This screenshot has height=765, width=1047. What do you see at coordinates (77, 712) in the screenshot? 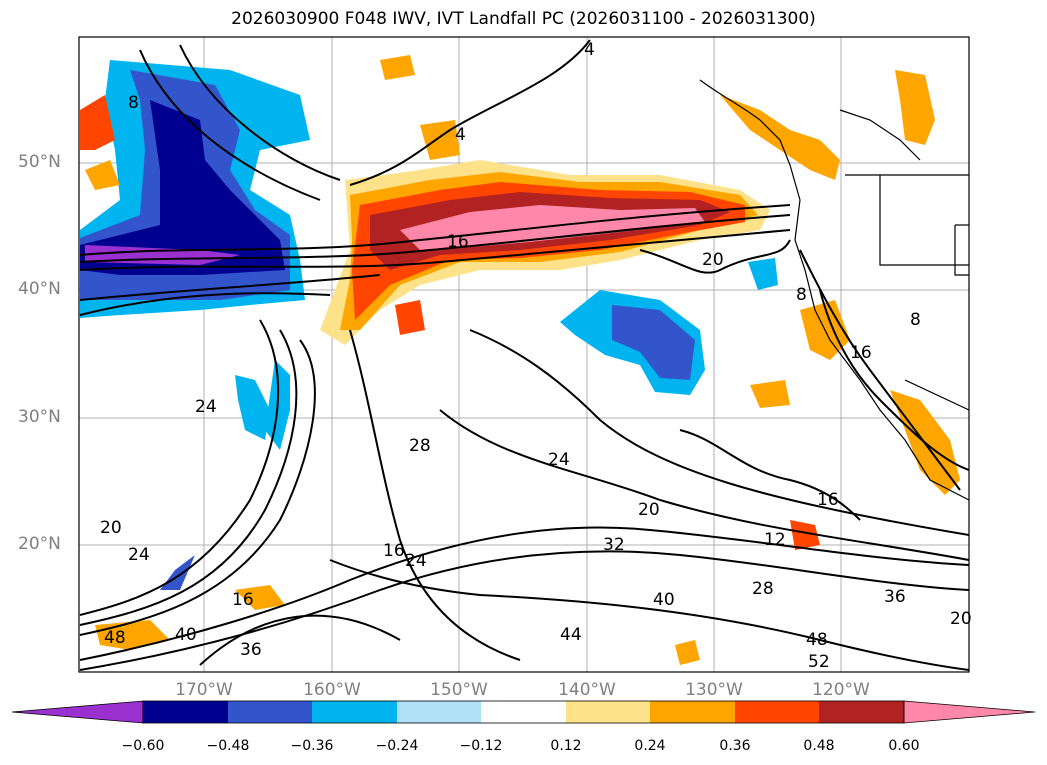
I see `colorbar-extend-low` at bounding box center [77, 712].